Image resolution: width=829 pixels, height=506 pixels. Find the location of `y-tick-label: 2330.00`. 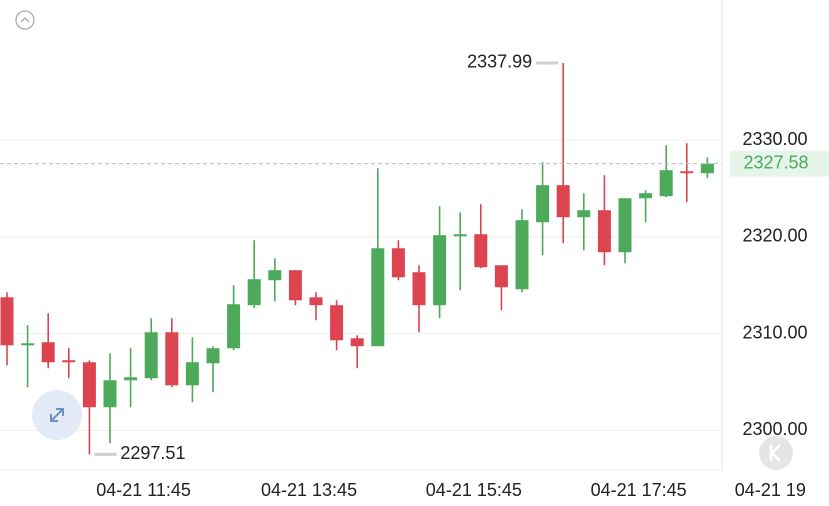

y-tick-label: 2330.00 is located at coordinates (774, 139).